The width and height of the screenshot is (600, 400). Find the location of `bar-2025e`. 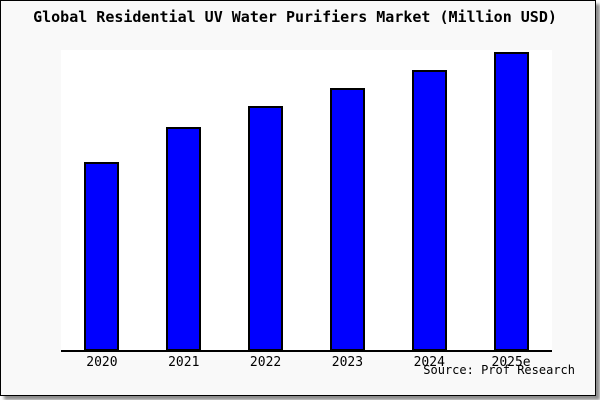

bar-2025e is located at coordinates (511, 201).